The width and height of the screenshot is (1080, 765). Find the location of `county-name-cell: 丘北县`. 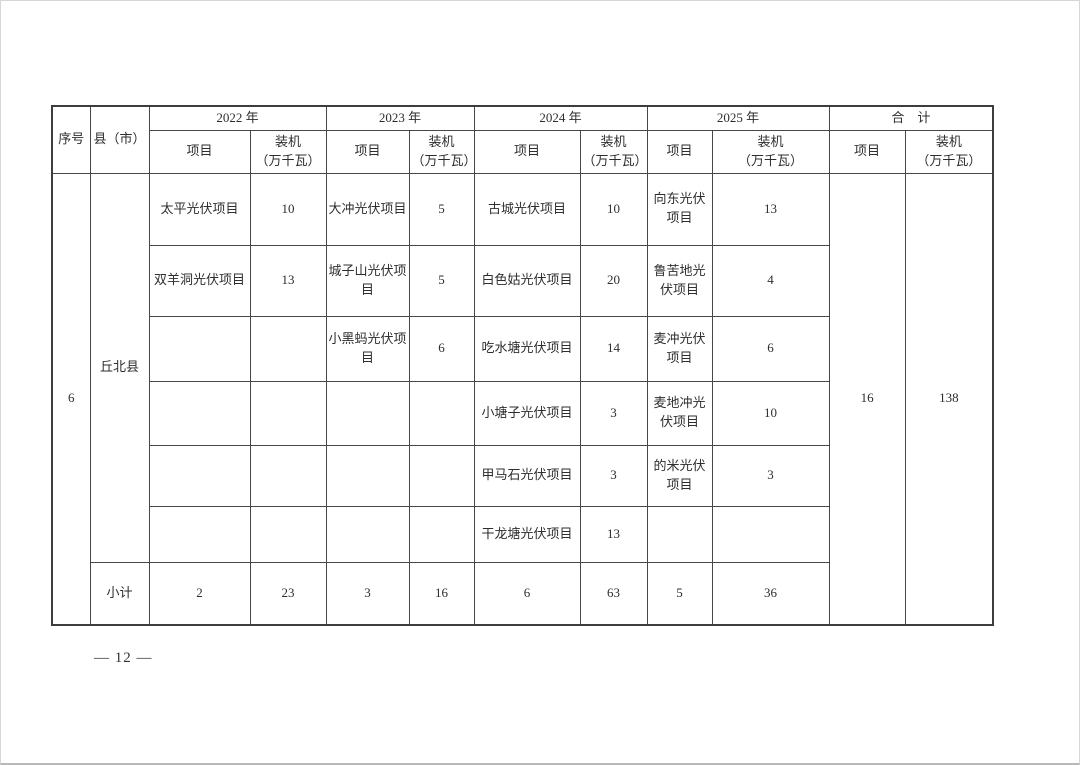

county-name-cell: 丘北县 is located at coordinates (119, 367).